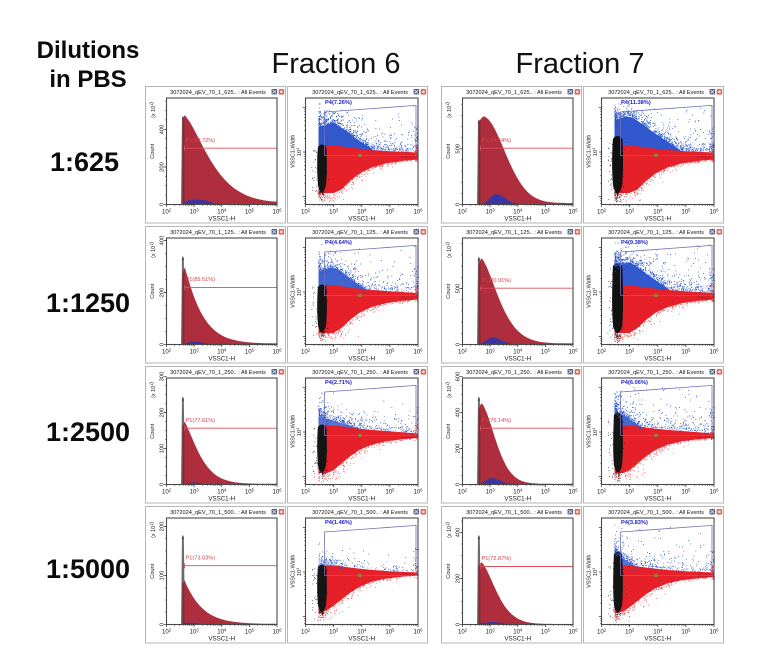 The height and width of the screenshot is (662, 780). What do you see at coordinates (514, 93) in the screenshot?
I see `svg-text:3072024_qEV_70_1_625.. : All E: 3072024_qEV_70_1_625.. : All Events` at bounding box center [514, 93].